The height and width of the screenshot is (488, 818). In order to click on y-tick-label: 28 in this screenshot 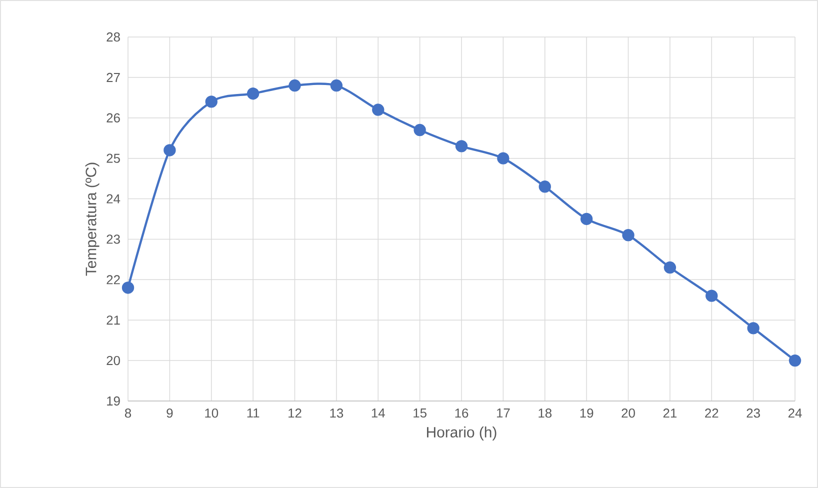, I will do `click(113, 37)`.